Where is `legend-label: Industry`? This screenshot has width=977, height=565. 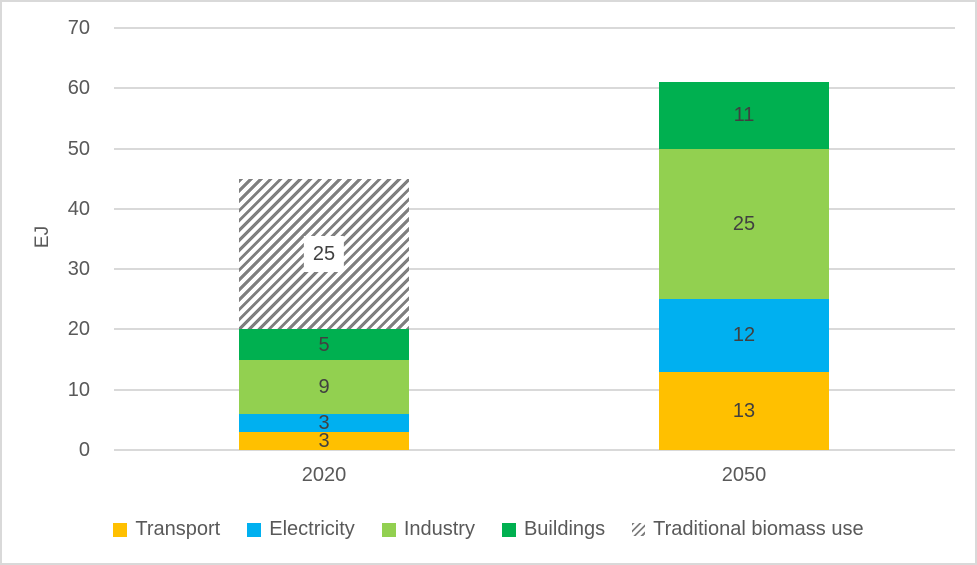
legend-label: Industry is located at coordinates (439, 529).